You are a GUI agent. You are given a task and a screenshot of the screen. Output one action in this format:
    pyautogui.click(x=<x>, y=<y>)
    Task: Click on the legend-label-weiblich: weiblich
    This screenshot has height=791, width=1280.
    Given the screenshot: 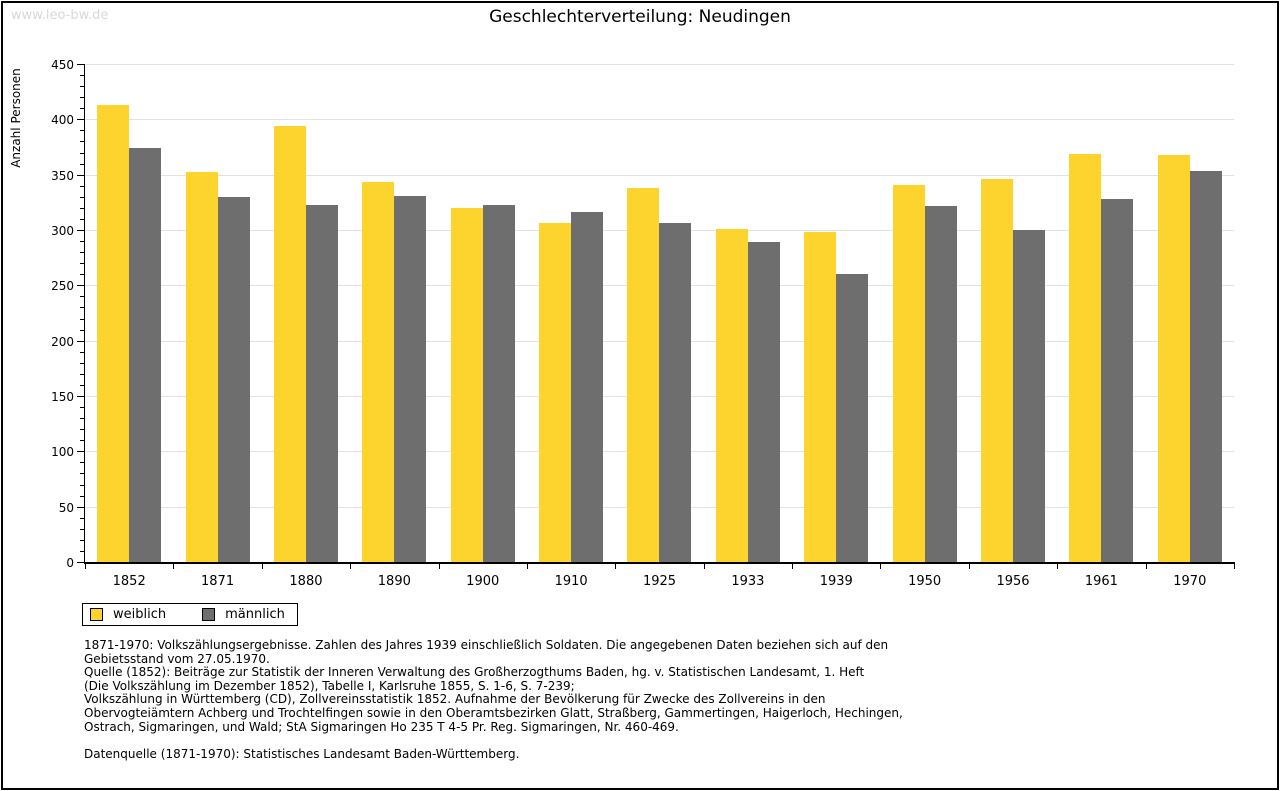 What is the action you would take?
    pyautogui.click(x=140, y=614)
    